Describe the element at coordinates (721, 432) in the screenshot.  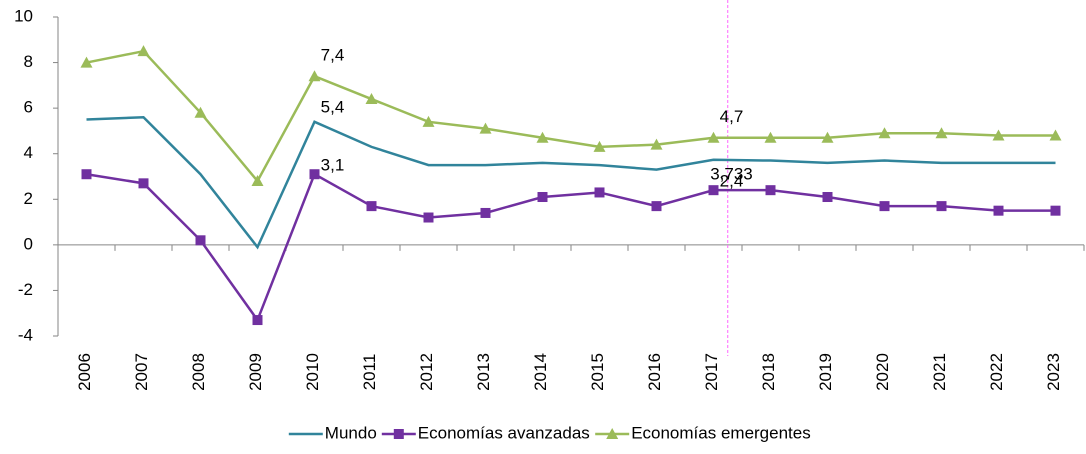
I see `legend-label: Economías emergentes` at that location.